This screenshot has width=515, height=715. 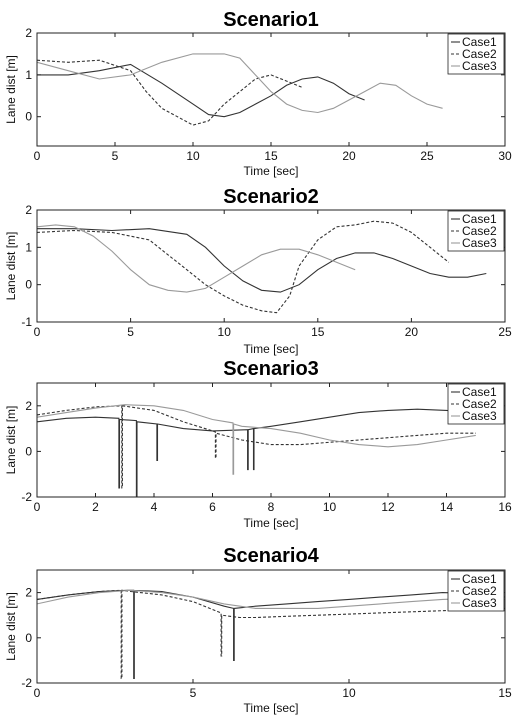 I want to click on x-tick-label: 16, so click(x=505, y=507).